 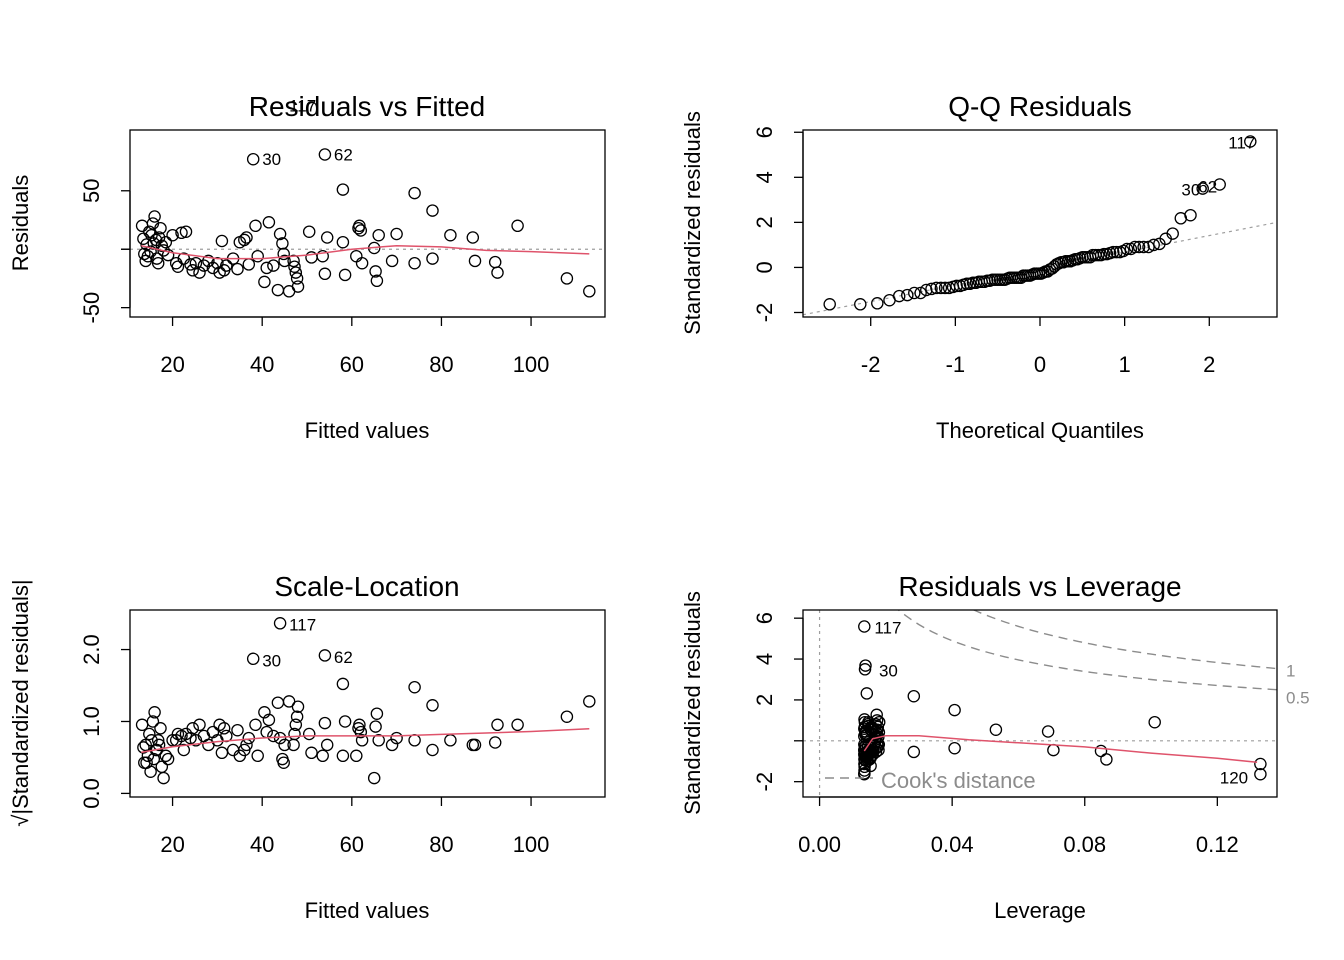 I want to click on y-tick-label: 50, so click(x=91, y=191).